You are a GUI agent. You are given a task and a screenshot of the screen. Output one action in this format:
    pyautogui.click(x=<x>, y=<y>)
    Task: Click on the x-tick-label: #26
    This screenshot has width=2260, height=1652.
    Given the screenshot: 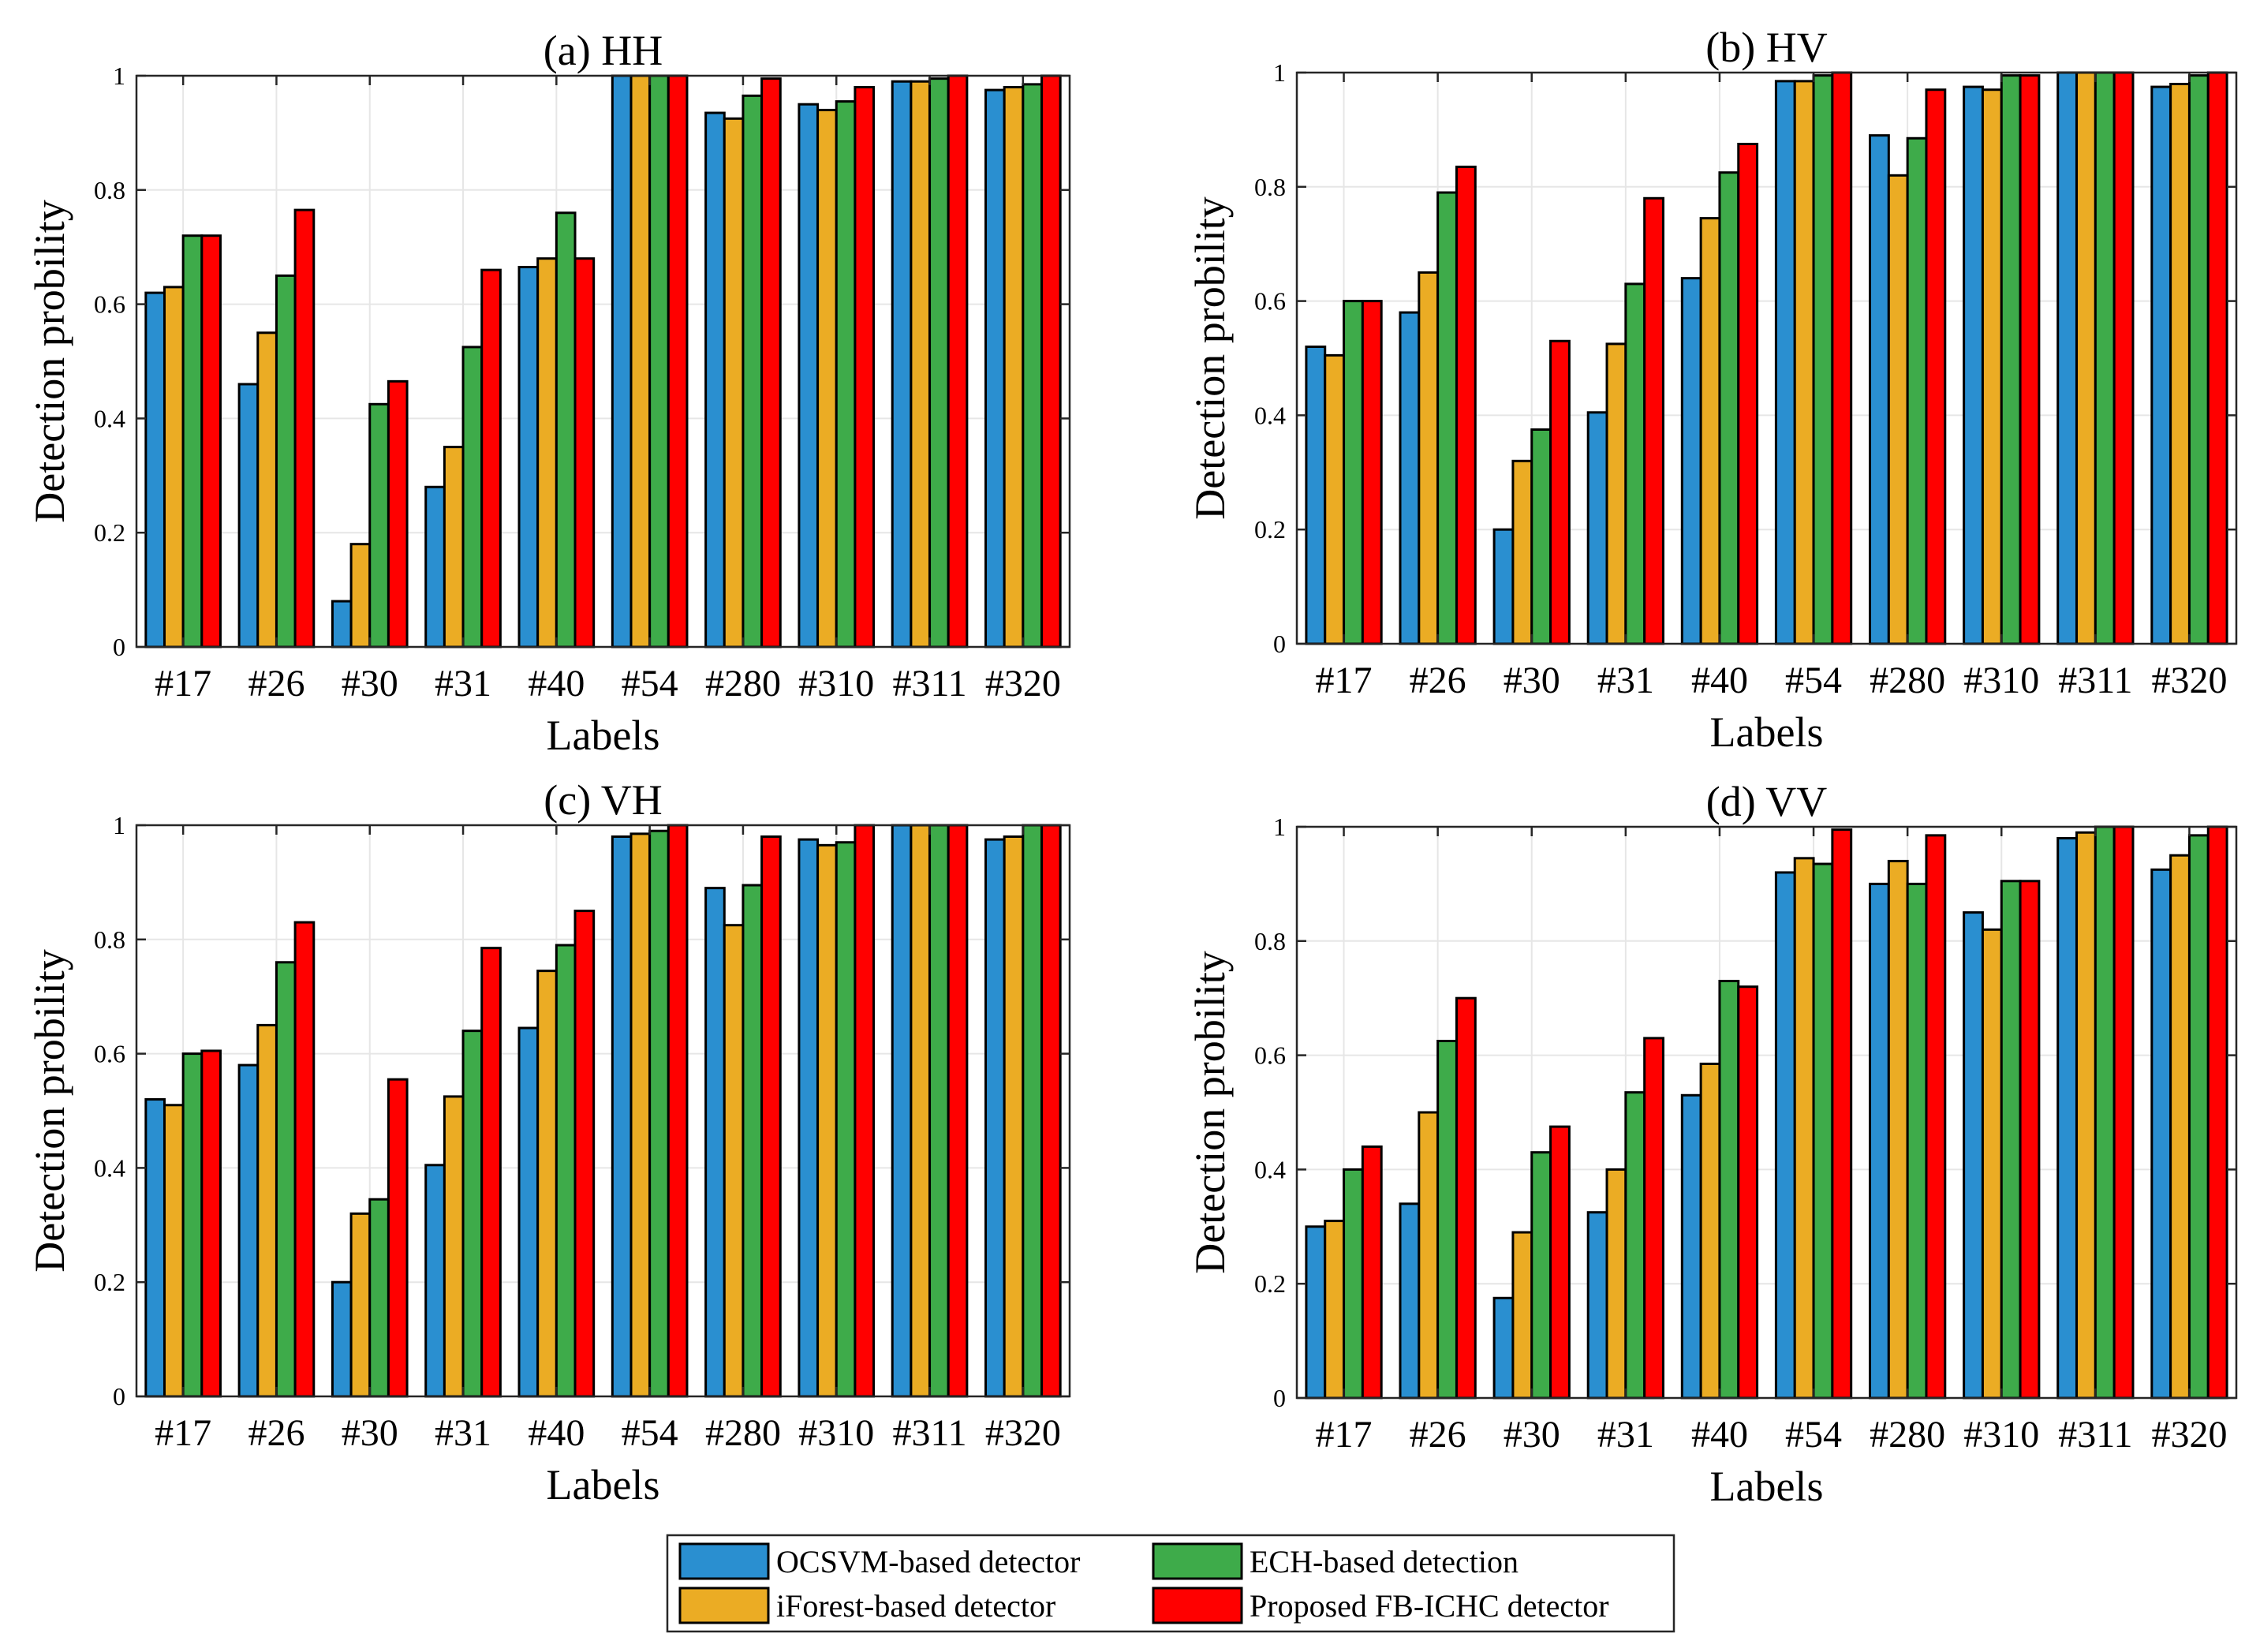 What is the action you would take?
    pyautogui.click(x=276, y=684)
    